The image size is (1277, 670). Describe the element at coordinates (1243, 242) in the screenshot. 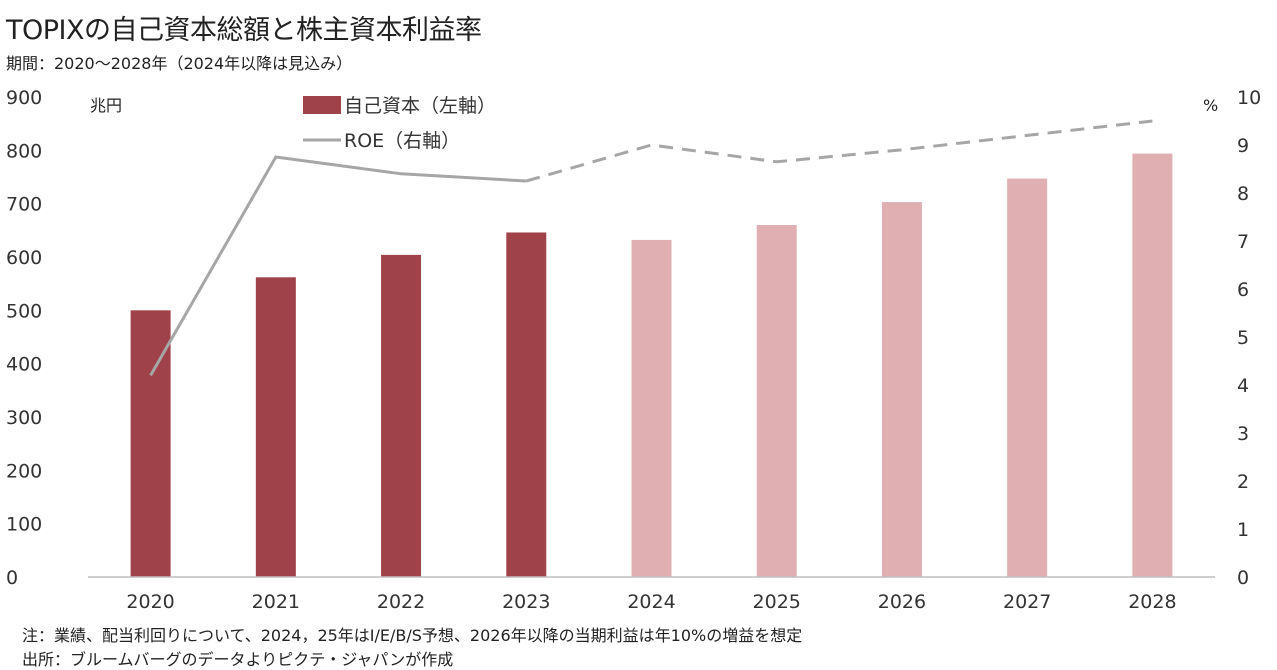

I see `right-axis-tick: 7` at that location.